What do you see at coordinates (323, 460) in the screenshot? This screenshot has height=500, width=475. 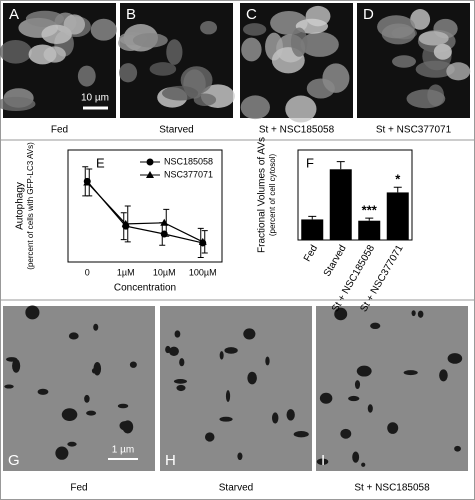 I see `panel-letter: I` at bounding box center [323, 460].